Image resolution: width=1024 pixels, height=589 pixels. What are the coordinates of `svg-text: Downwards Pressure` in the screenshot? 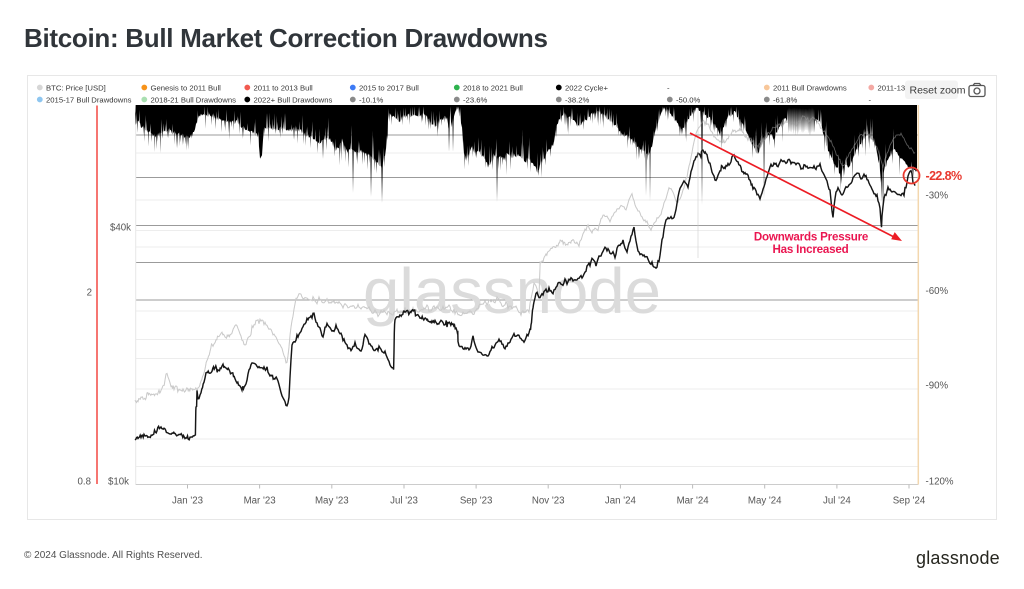 It's located at (811, 237).